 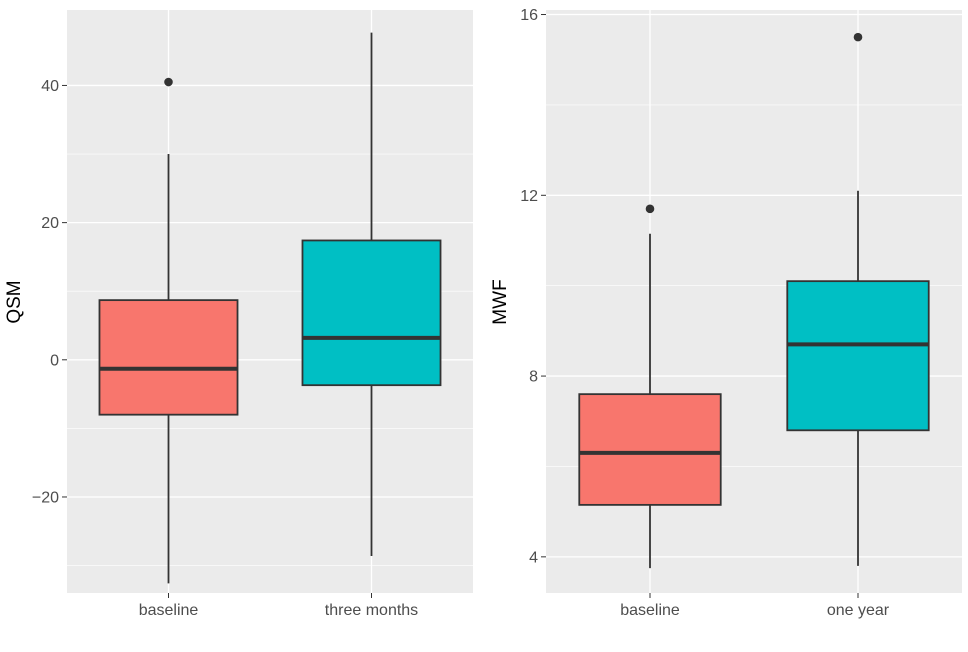 What do you see at coordinates (54, 360) in the screenshot?
I see `y-tick-label: 0` at bounding box center [54, 360].